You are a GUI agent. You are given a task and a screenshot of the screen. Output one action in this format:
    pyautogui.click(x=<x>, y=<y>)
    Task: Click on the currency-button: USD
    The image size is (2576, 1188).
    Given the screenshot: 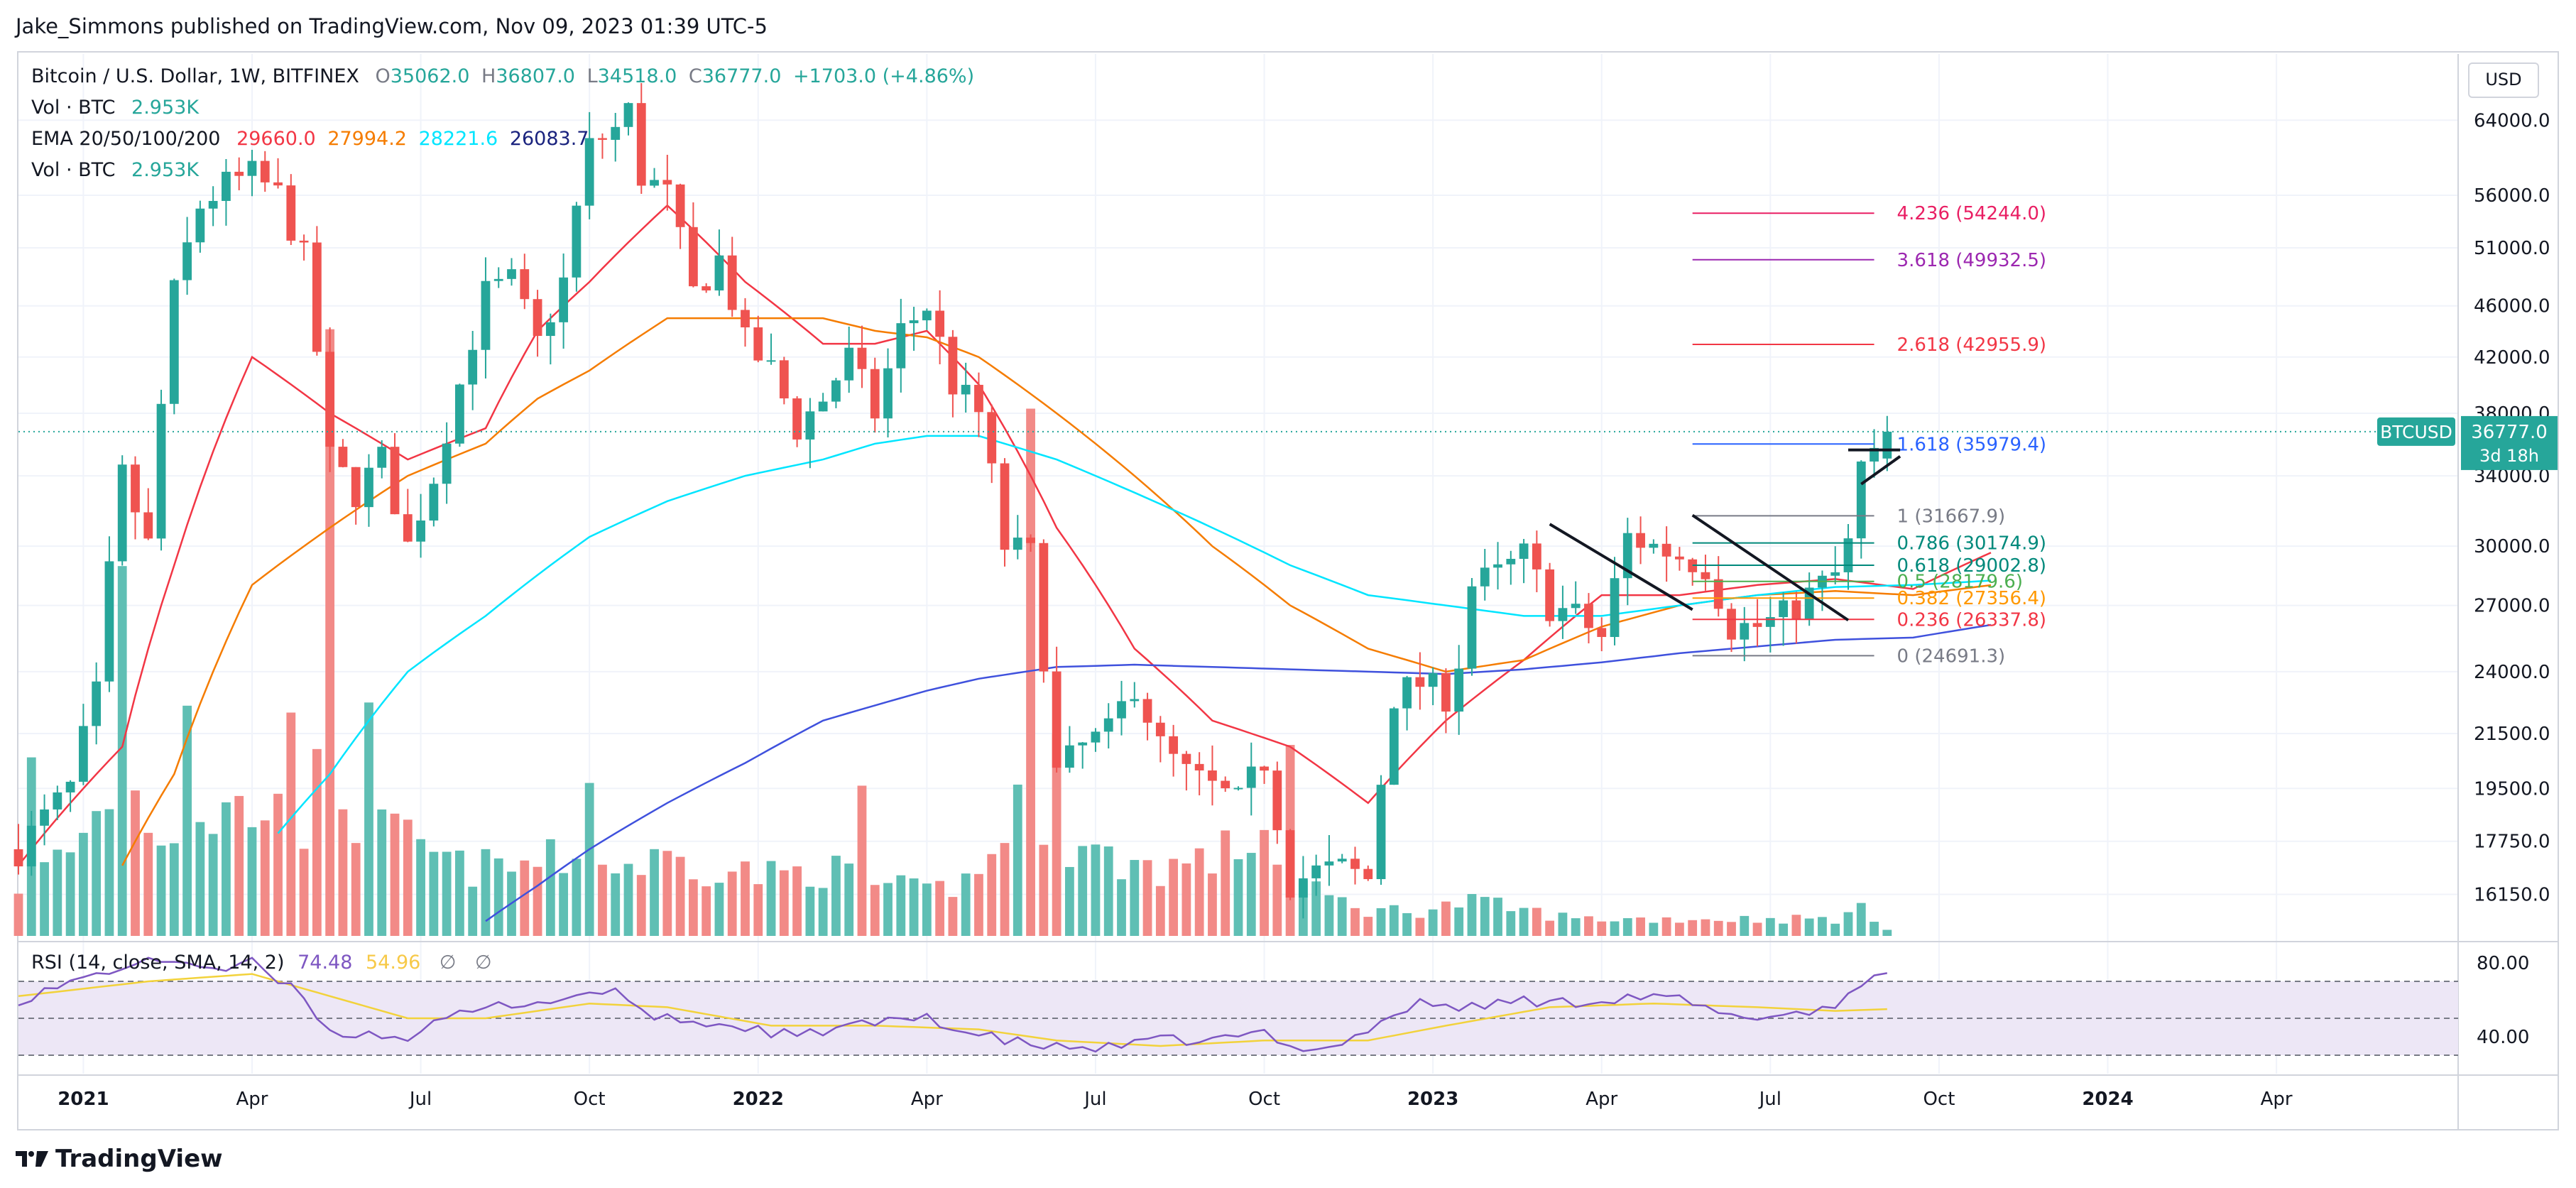 What is the action you would take?
    pyautogui.click(x=2503, y=80)
    